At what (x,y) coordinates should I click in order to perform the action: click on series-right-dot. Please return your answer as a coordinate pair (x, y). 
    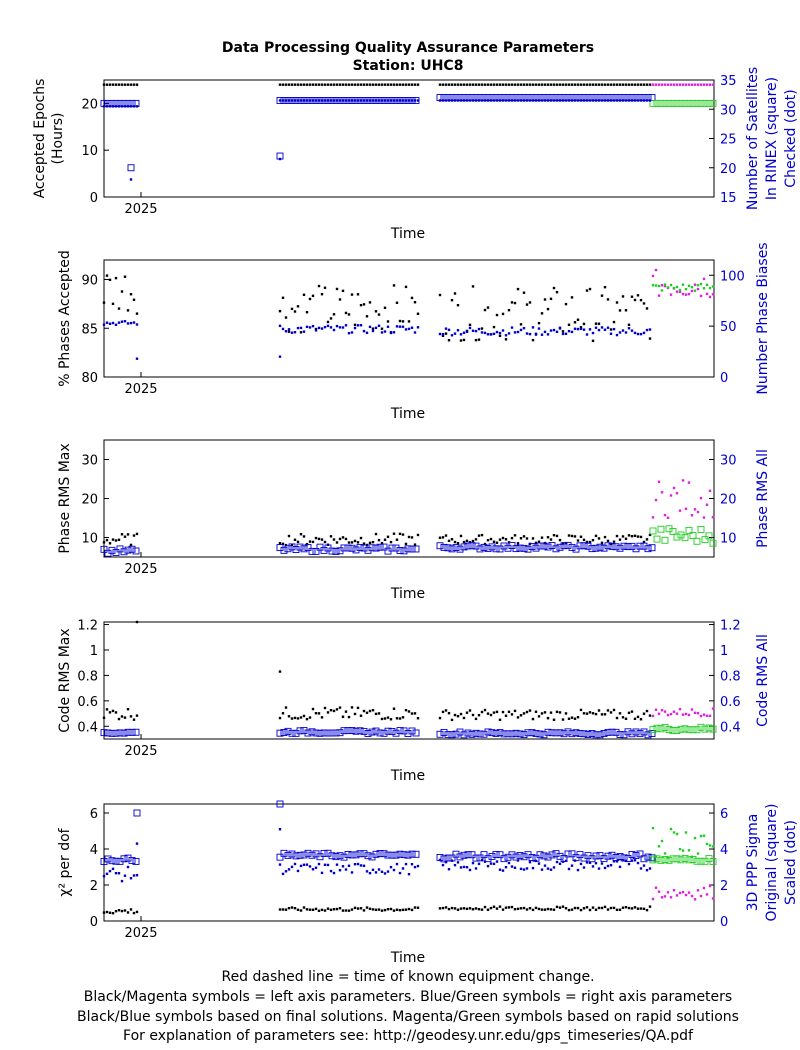
    Looking at the image, I should click on (377, 140).